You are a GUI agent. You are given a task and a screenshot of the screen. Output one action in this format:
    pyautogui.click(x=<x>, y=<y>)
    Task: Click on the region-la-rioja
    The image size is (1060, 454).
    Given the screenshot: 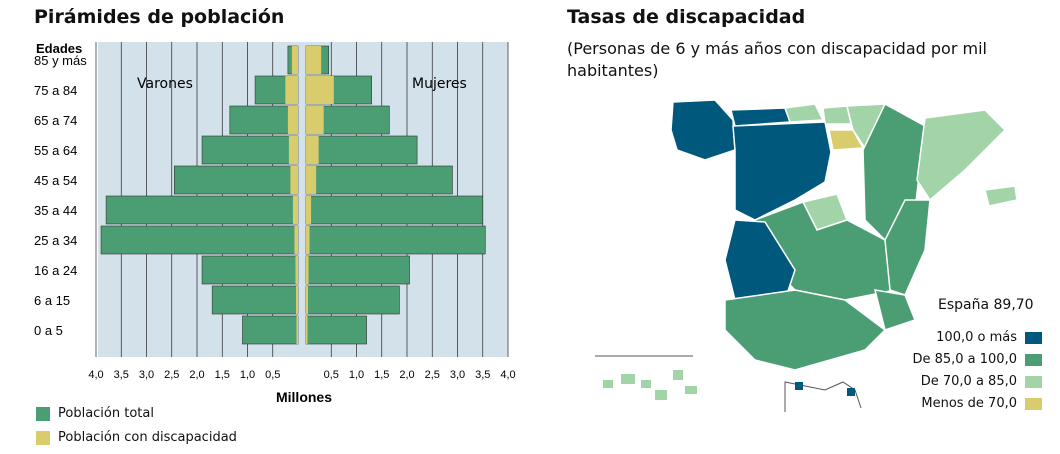 What is the action you would take?
    pyautogui.click(x=846, y=140)
    